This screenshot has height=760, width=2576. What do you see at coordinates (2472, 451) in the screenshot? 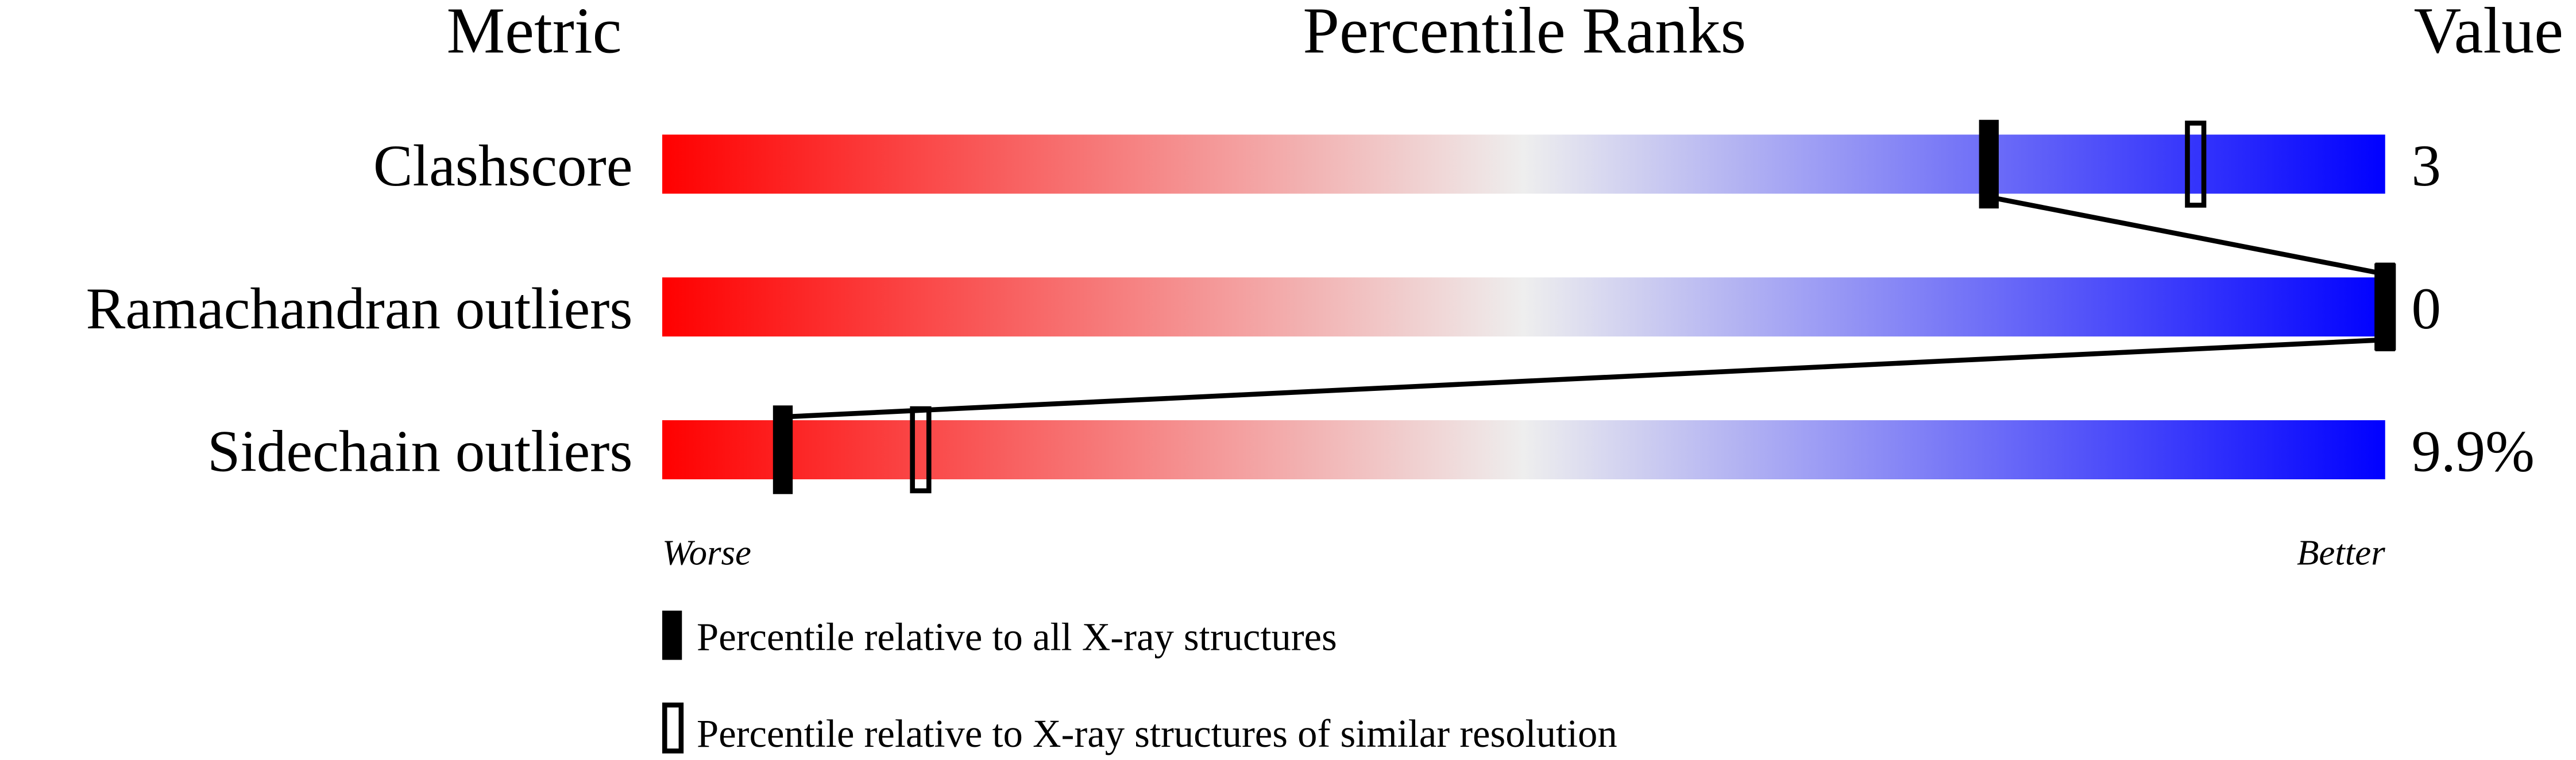
I see `metric-value: 9.9%` at bounding box center [2472, 451].